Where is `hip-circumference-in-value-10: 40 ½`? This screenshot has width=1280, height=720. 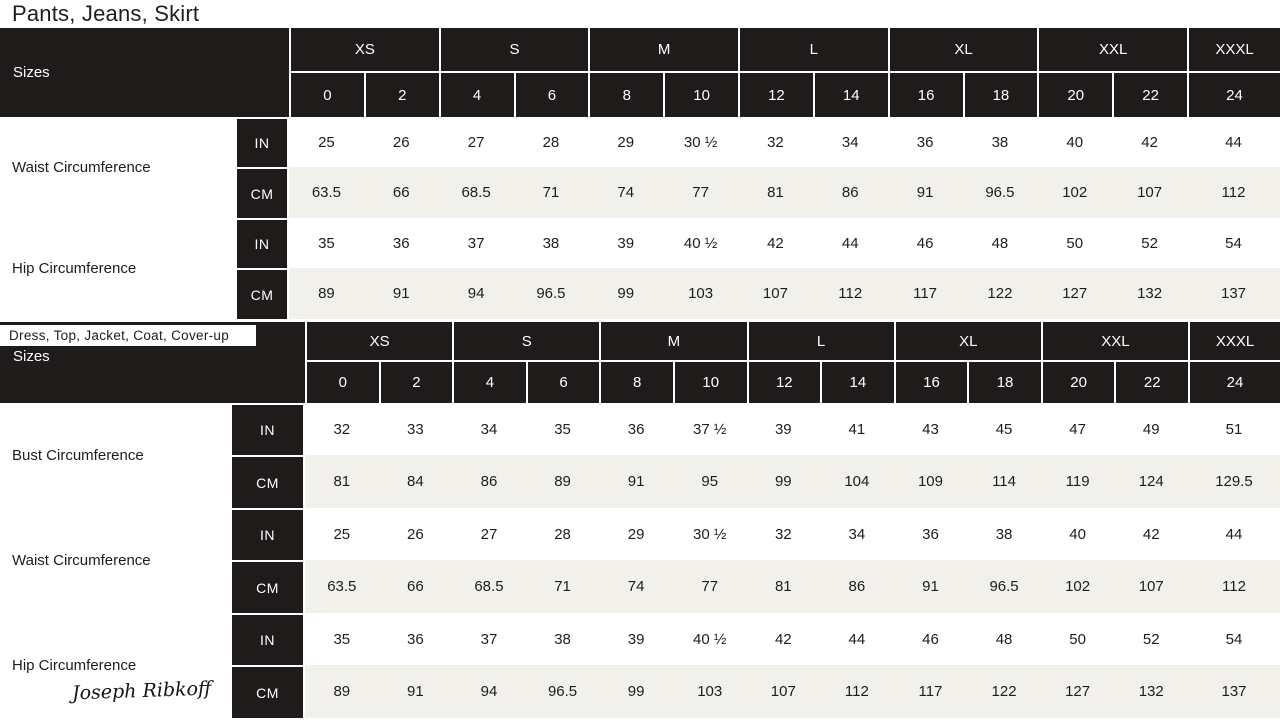 hip-circumference-in-value-10: 40 ½ is located at coordinates (700, 243).